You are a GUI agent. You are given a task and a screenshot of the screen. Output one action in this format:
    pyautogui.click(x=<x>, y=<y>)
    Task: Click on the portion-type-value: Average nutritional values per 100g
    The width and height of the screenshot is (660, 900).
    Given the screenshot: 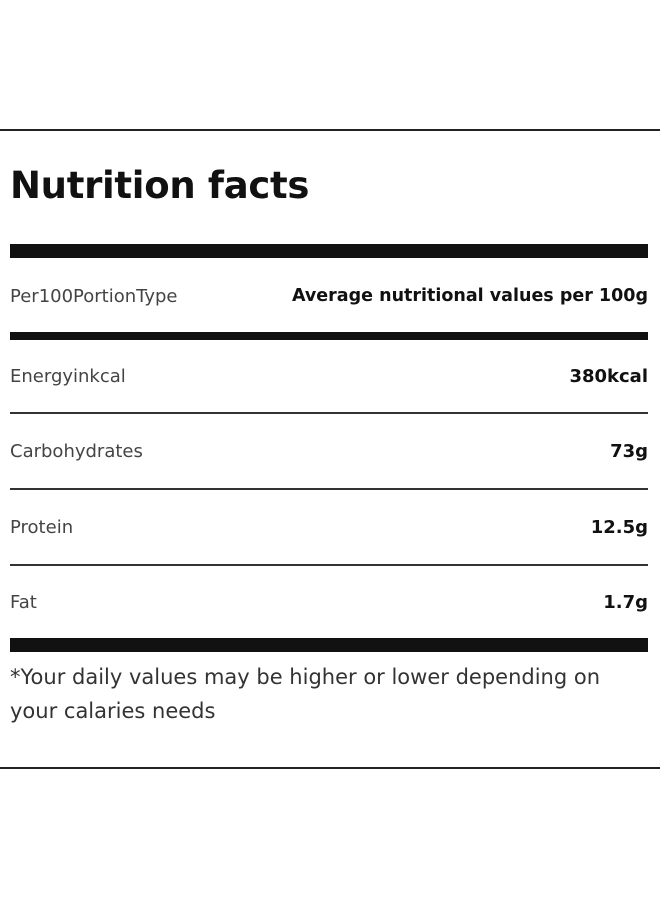 What is the action you would take?
    pyautogui.click(x=469, y=296)
    